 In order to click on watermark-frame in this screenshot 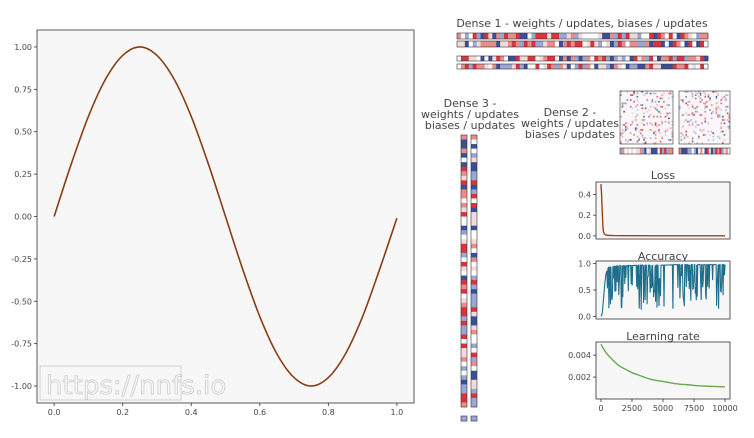, I will do `click(110, 383)`.